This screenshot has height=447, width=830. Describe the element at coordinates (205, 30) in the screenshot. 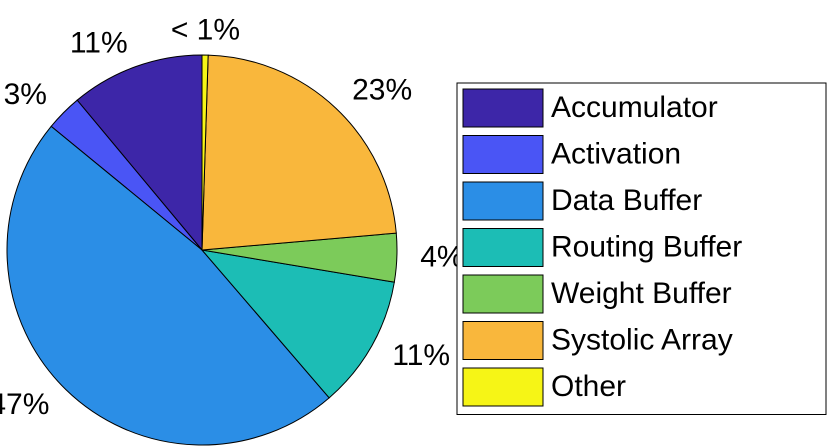

I see `slice-label: < 1%` at that location.